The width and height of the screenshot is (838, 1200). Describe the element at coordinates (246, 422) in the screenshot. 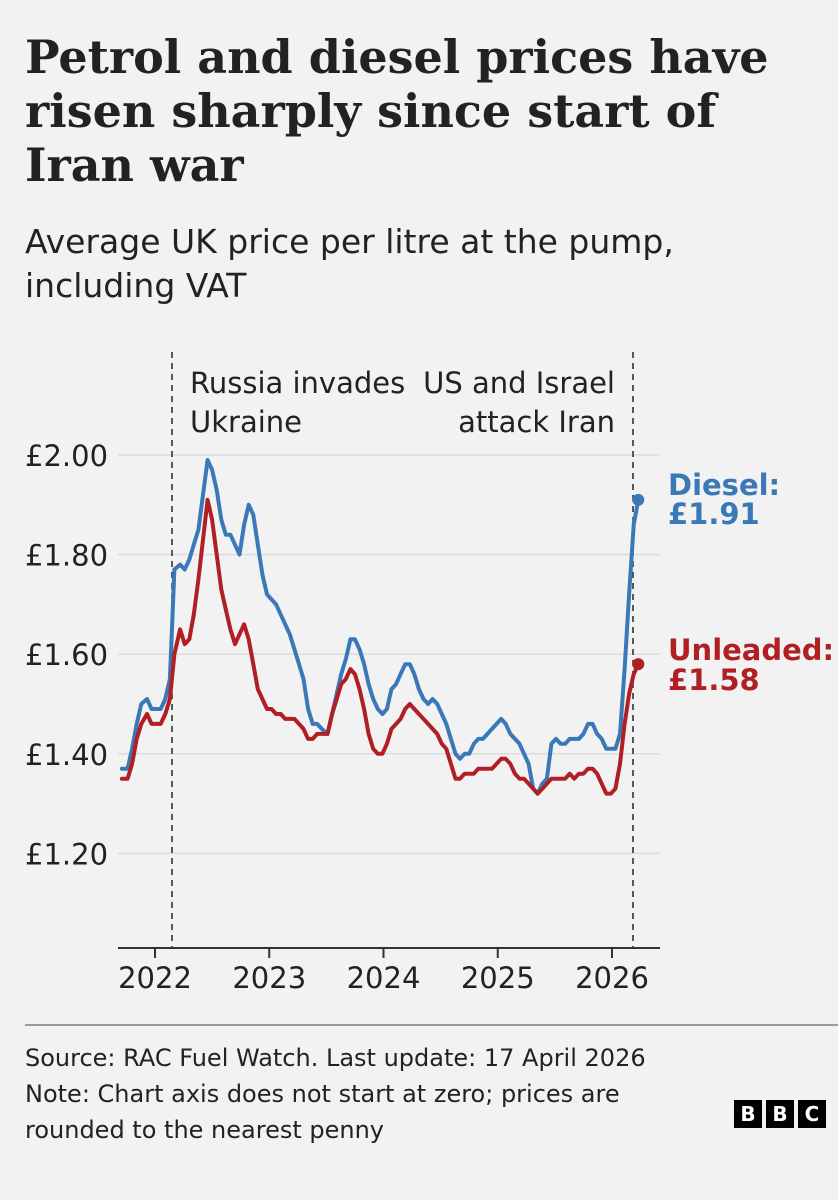

I see `event-label: Ukraine` at that location.